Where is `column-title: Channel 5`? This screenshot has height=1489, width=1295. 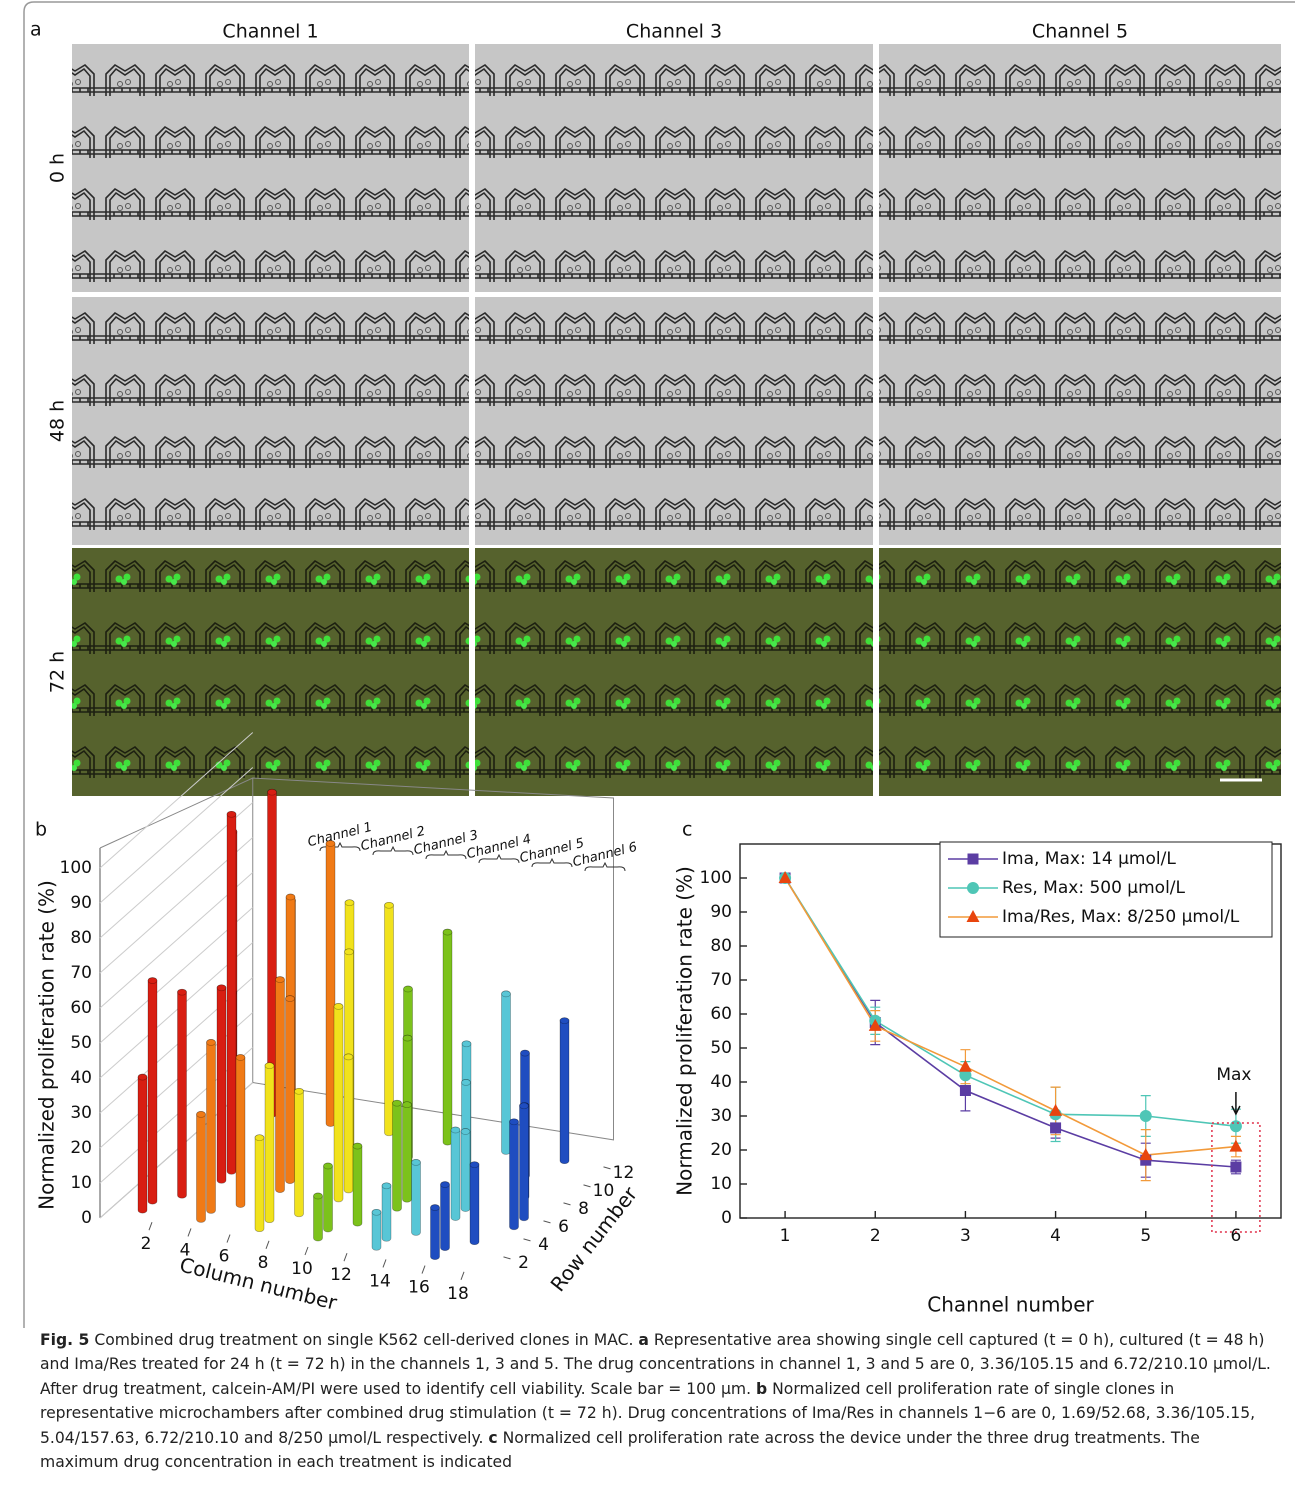
column-title: Channel 5 is located at coordinates (1080, 32).